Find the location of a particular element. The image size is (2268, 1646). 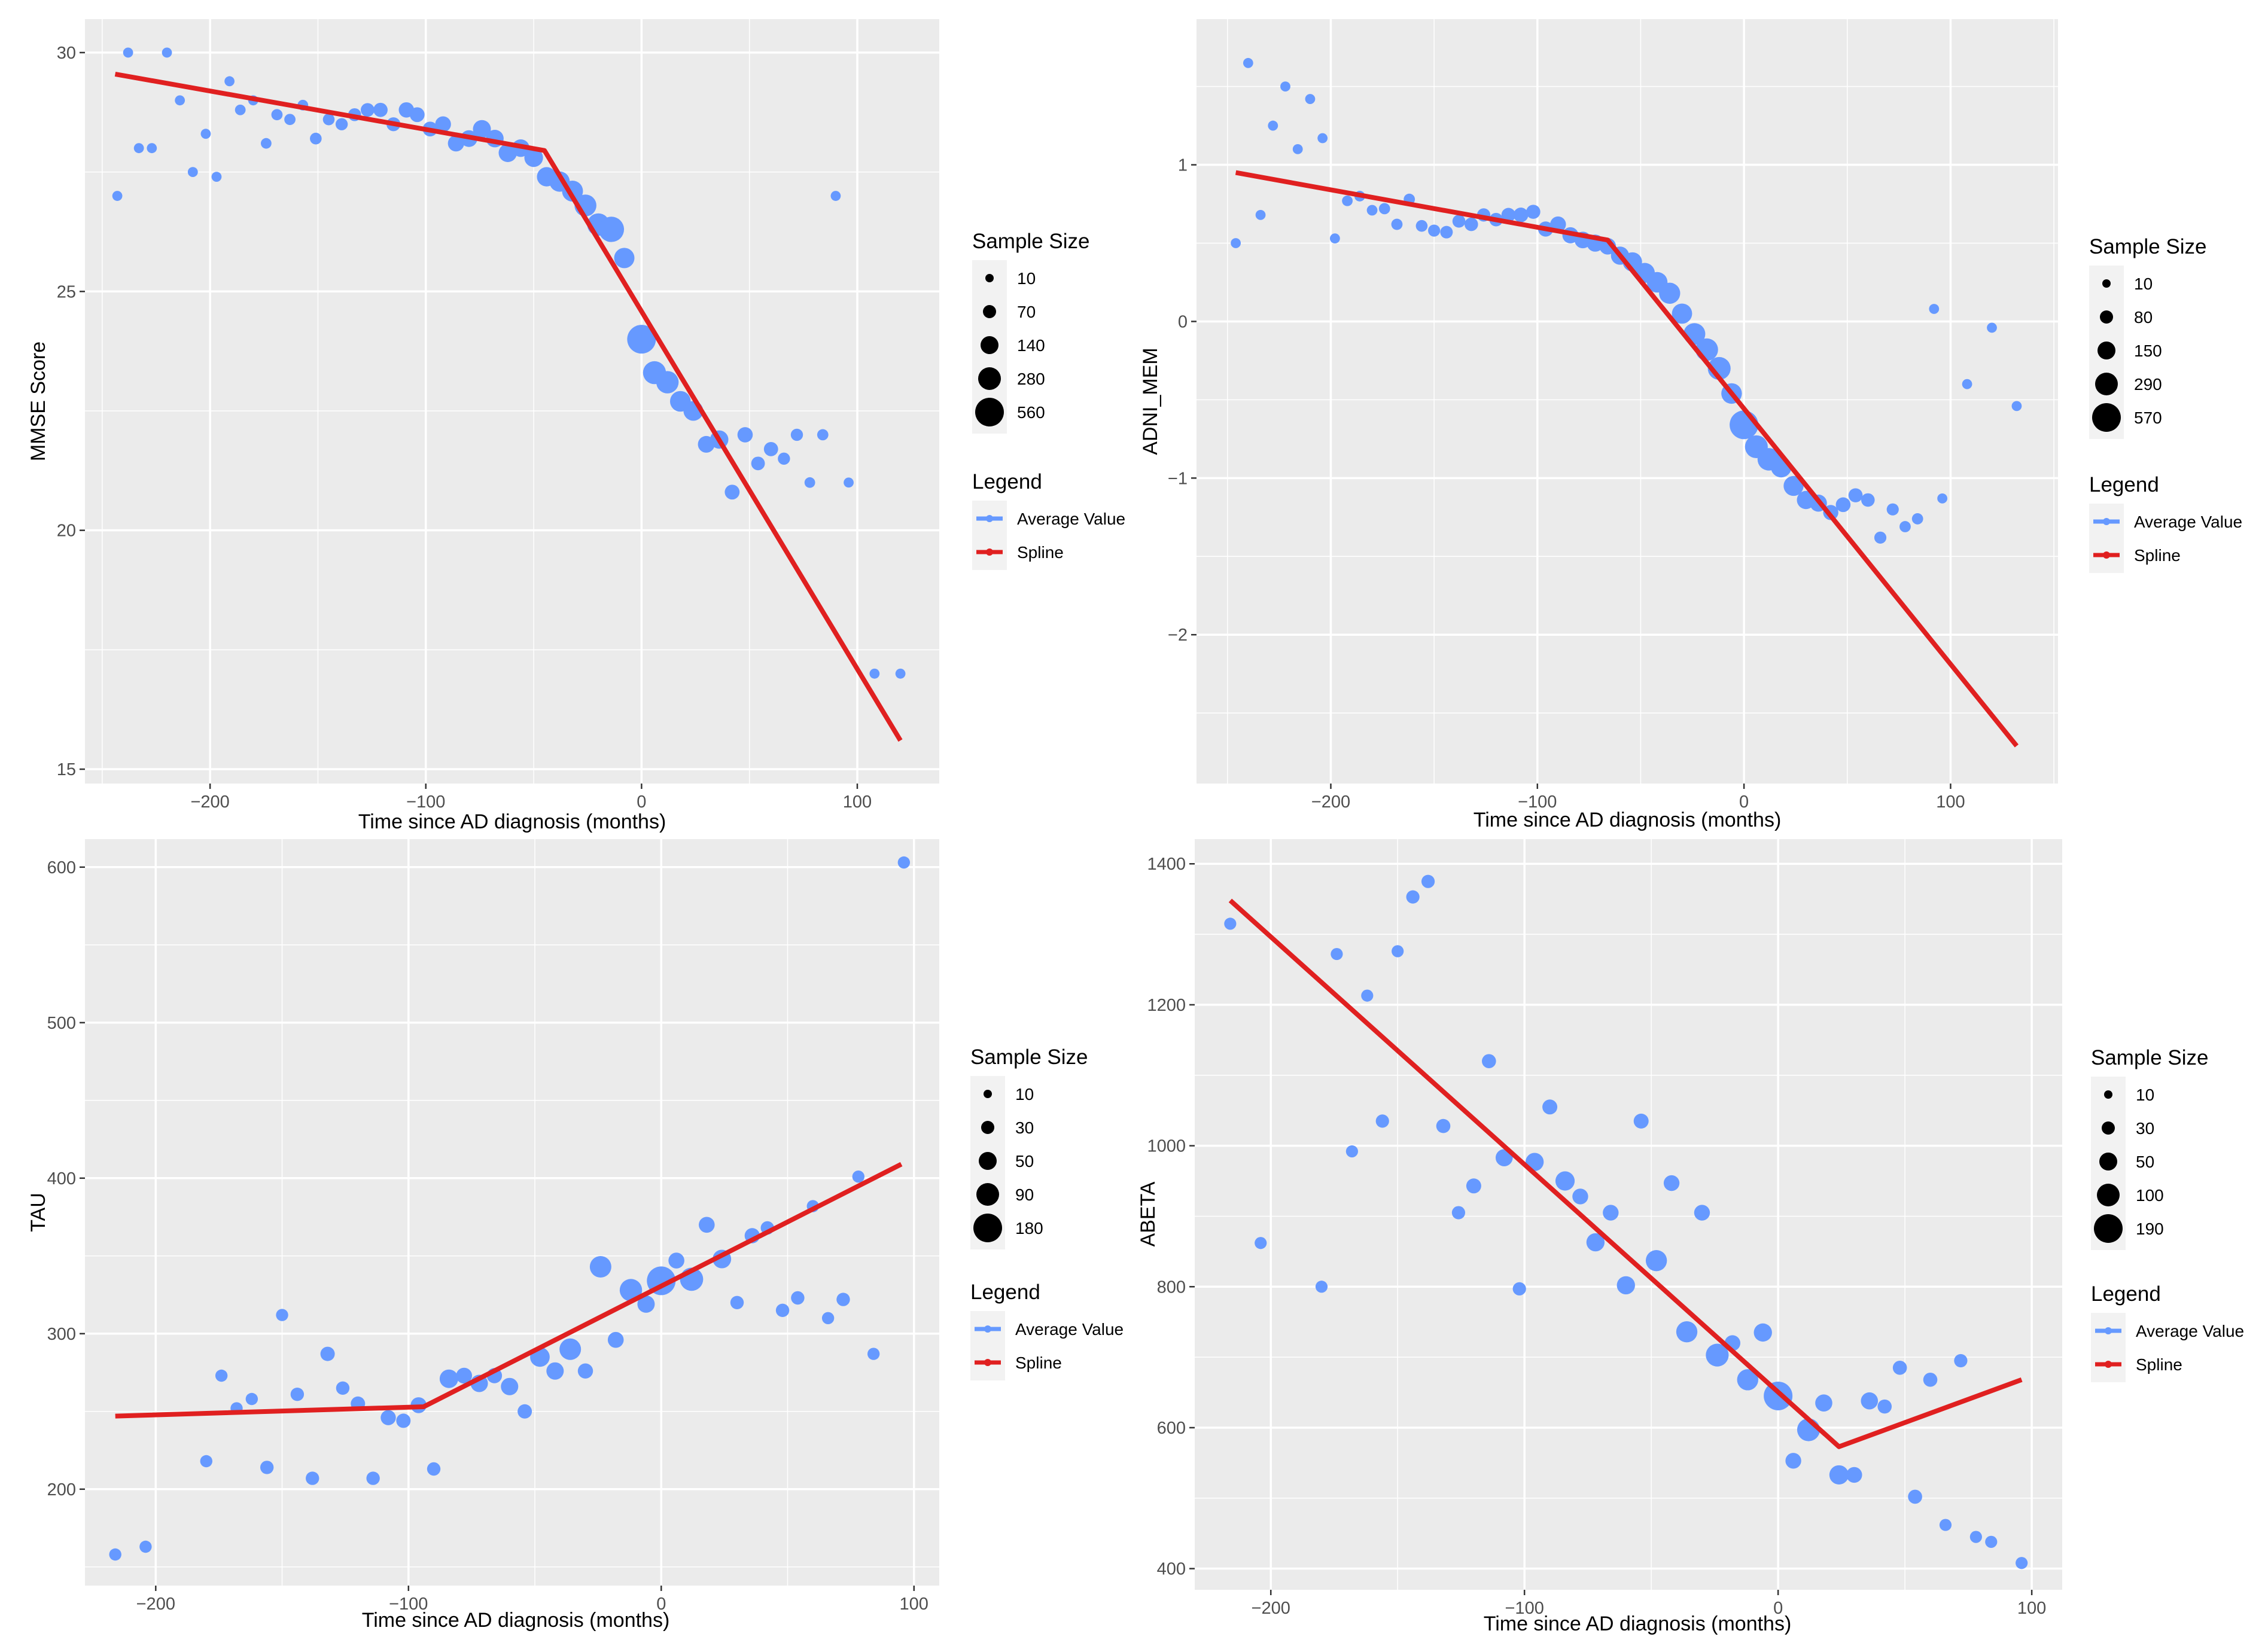

xlabel-adni-mem: Time since AD diagnosis (months) is located at coordinates (1628, 820).